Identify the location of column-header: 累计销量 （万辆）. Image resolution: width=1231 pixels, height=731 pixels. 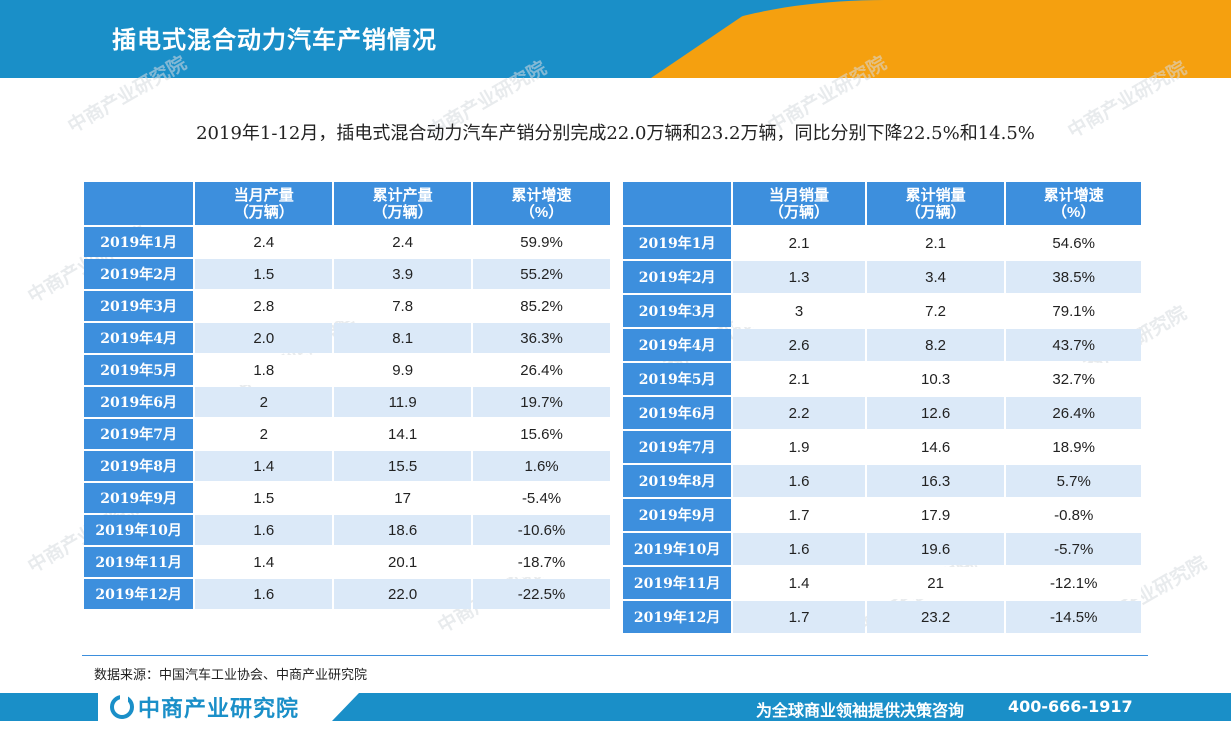
(935, 203).